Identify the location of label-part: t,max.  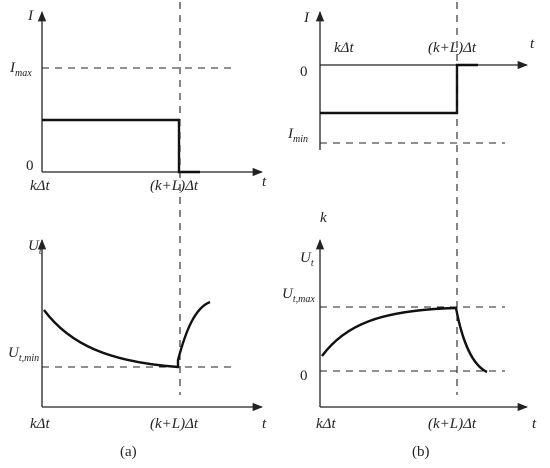
(304, 299).